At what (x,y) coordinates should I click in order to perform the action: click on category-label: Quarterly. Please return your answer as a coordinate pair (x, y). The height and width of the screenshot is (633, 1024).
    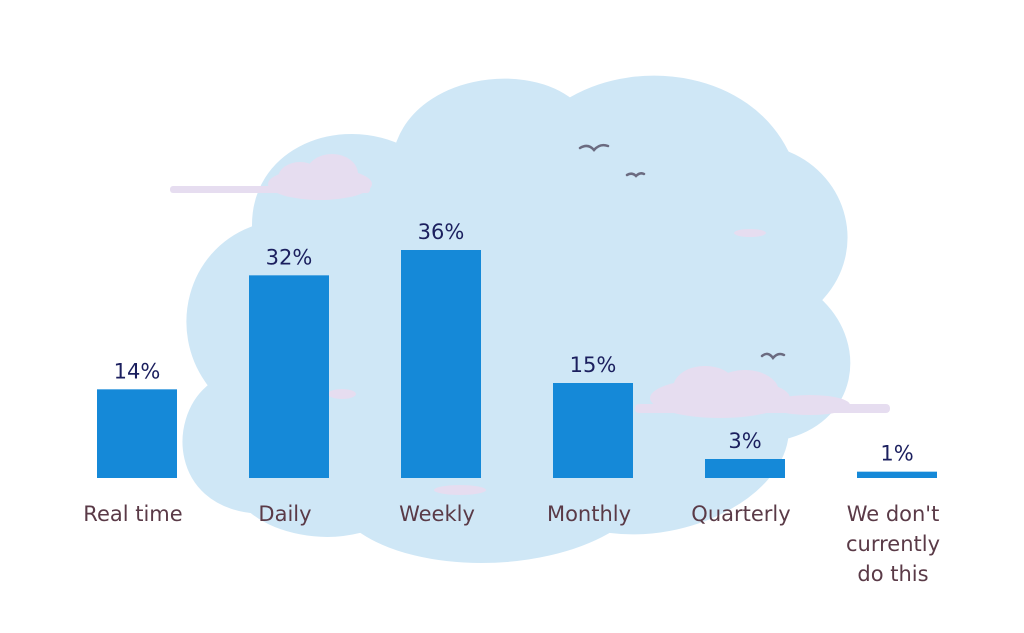
    Looking at the image, I should click on (740, 514).